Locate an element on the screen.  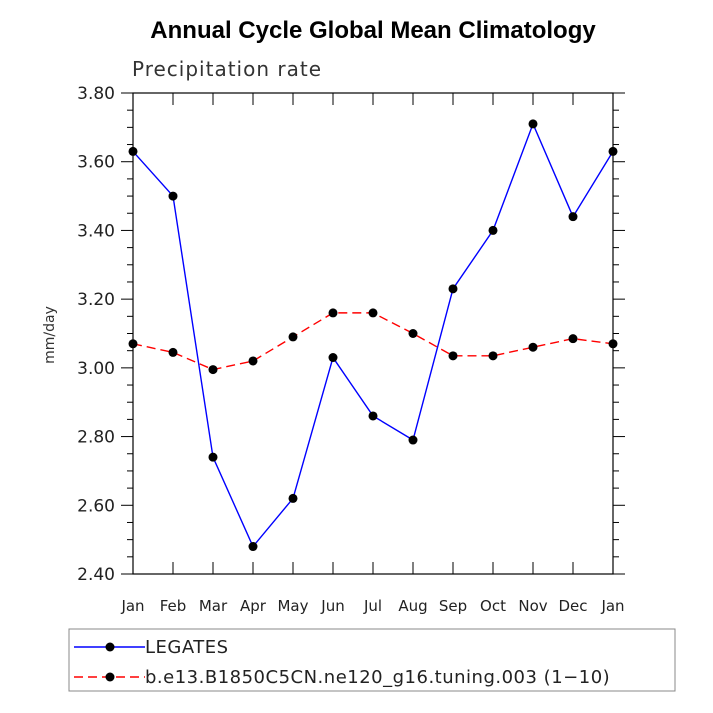
y-tick-label: 2.40 is located at coordinates (96, 575).